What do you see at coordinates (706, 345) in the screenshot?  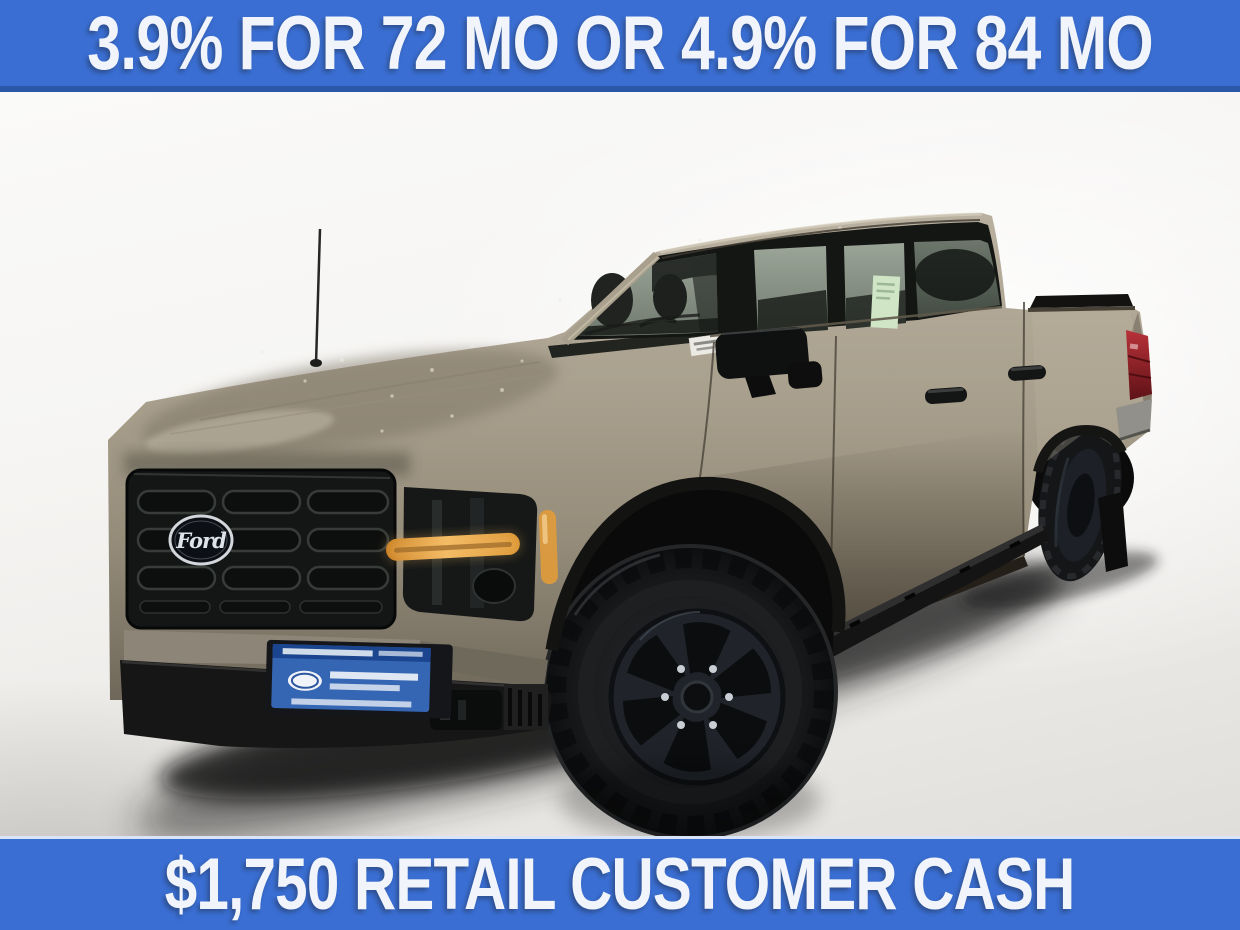 I see `windshield-sticker` at bounding box center [706, 345].